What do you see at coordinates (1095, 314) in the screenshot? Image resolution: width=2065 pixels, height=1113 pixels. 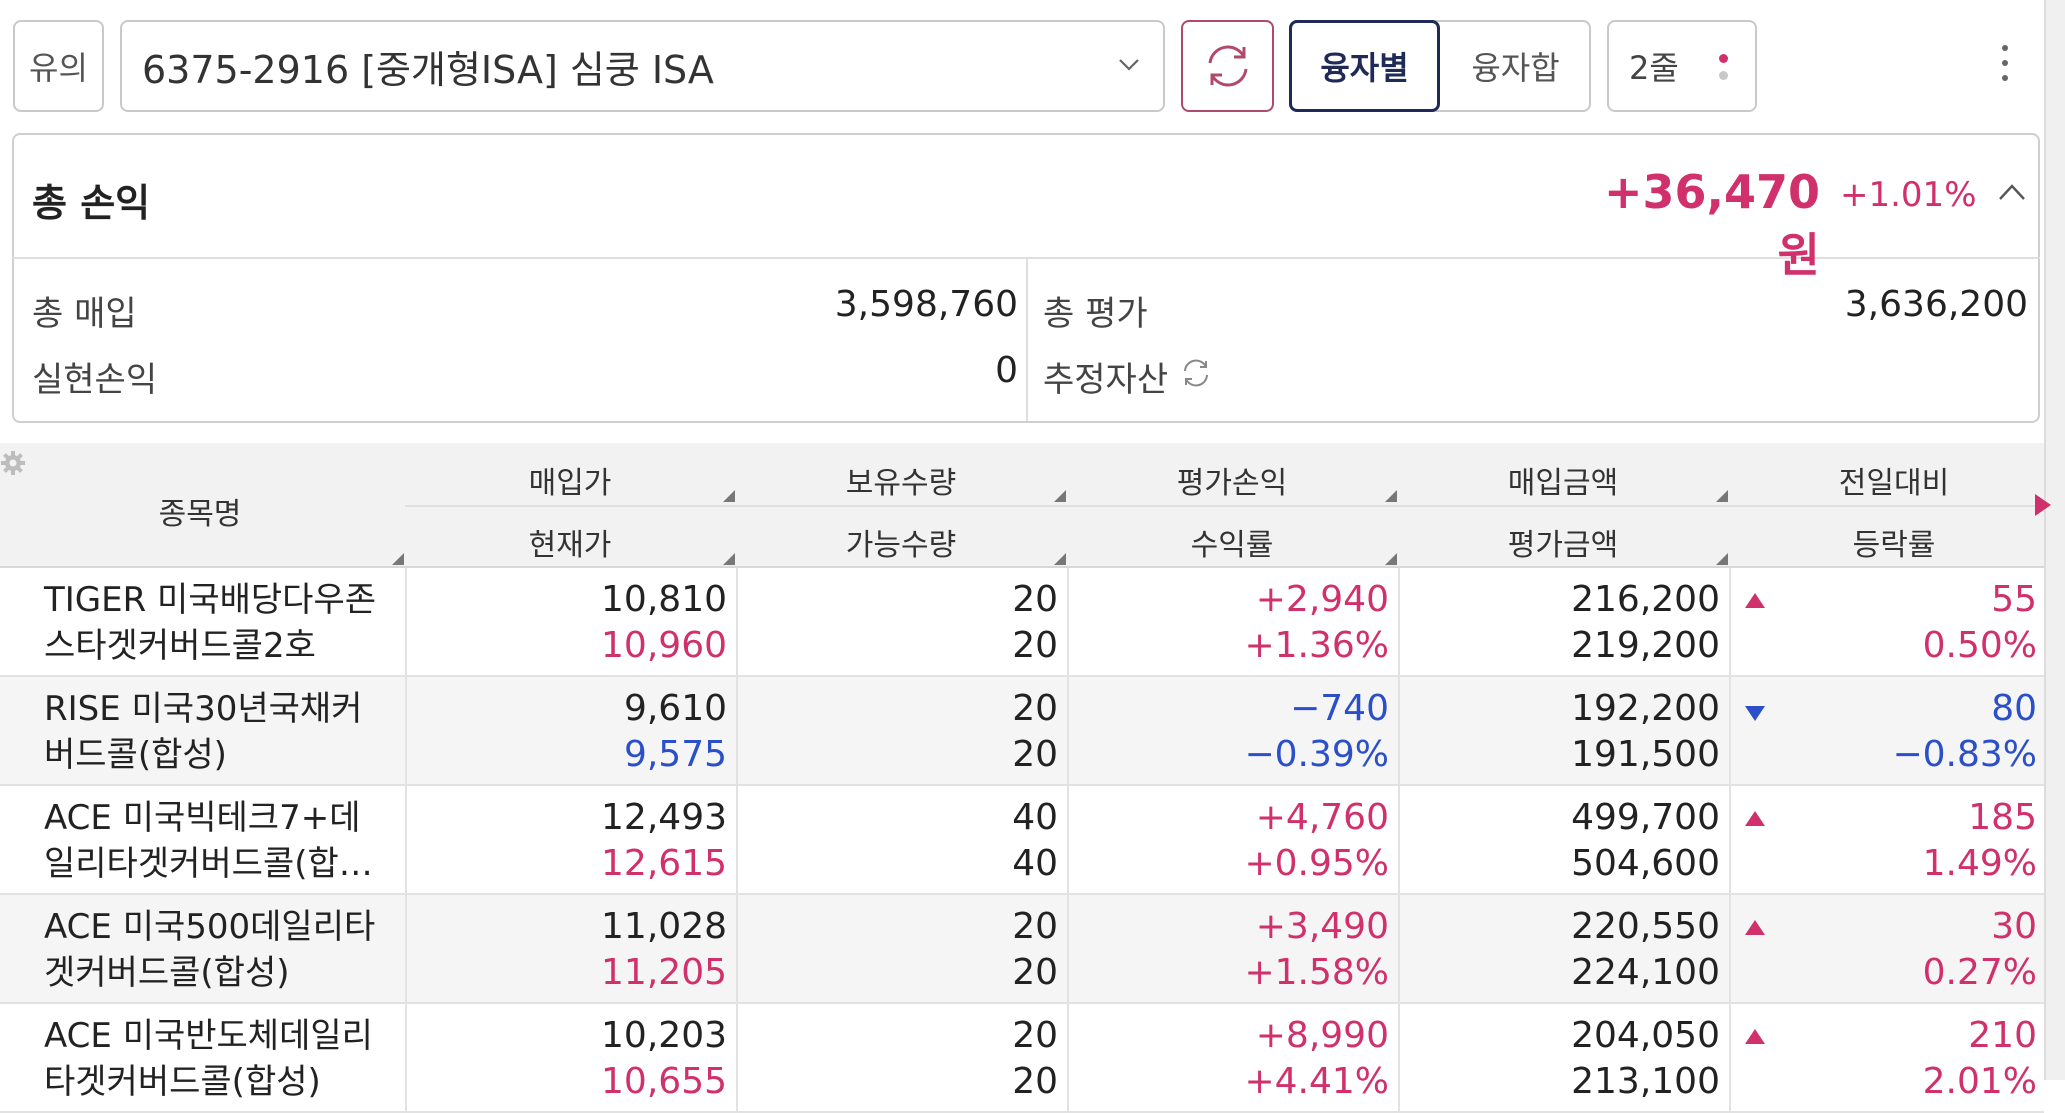 I see `total-eval-label: 총 평가` at bounding box center [1095, 314].